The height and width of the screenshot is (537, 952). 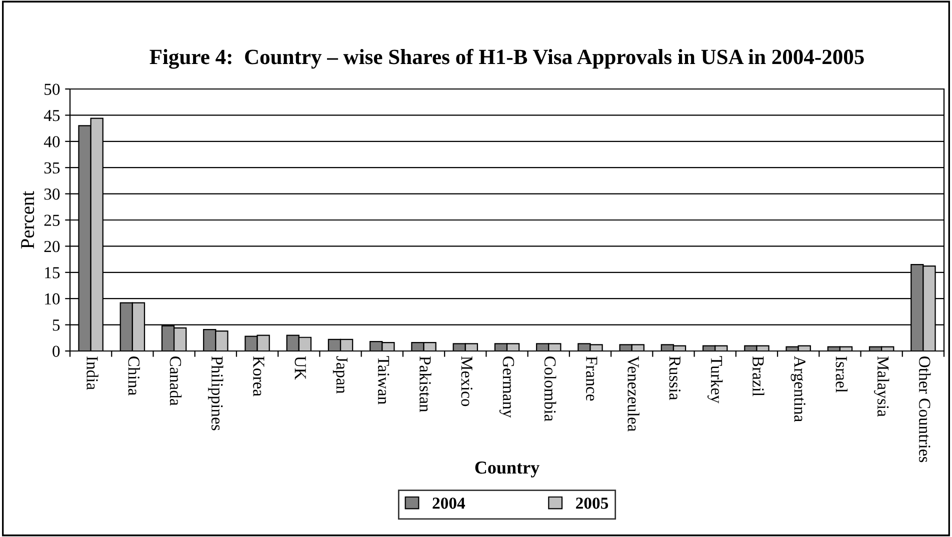 What do you see at coordinates (258, 376) in the screenshot?
I see `x-tick-label: Korea` at bounding box center [258, 376].